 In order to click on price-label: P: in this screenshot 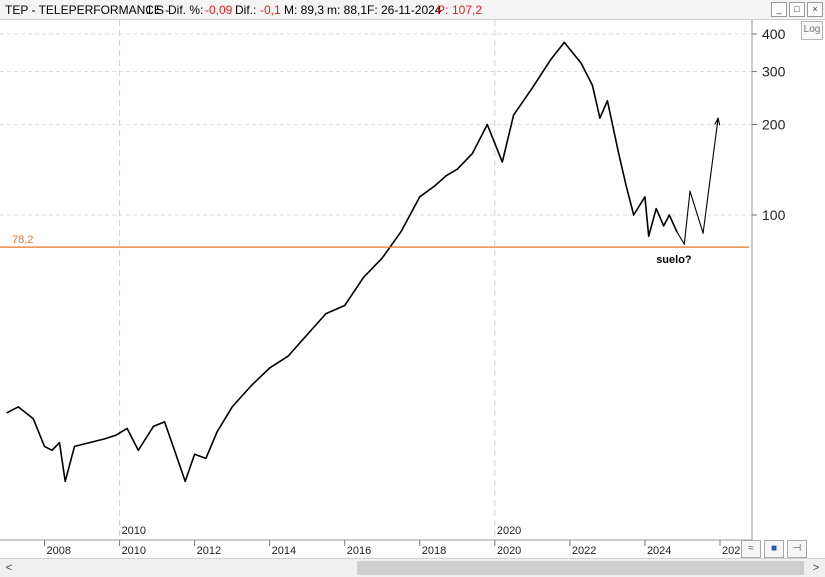, I will do `click(443, 10)`.